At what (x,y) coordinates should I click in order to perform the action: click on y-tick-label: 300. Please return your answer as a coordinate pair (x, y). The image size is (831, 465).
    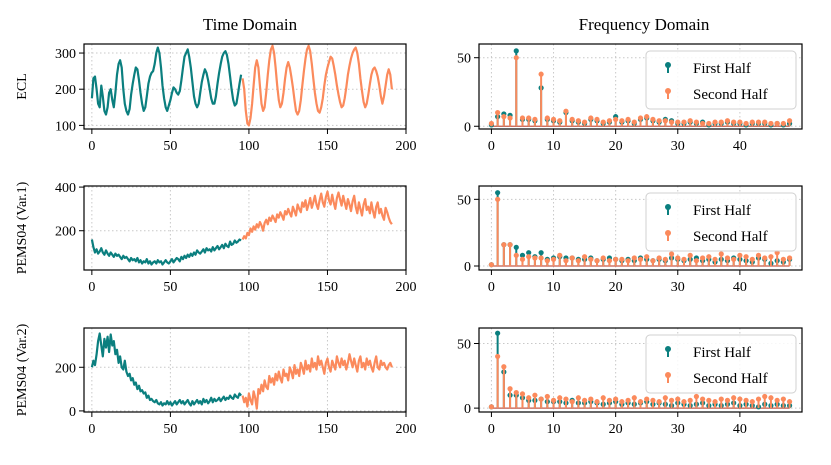
    Looking at the image, I should click on (65, 54).